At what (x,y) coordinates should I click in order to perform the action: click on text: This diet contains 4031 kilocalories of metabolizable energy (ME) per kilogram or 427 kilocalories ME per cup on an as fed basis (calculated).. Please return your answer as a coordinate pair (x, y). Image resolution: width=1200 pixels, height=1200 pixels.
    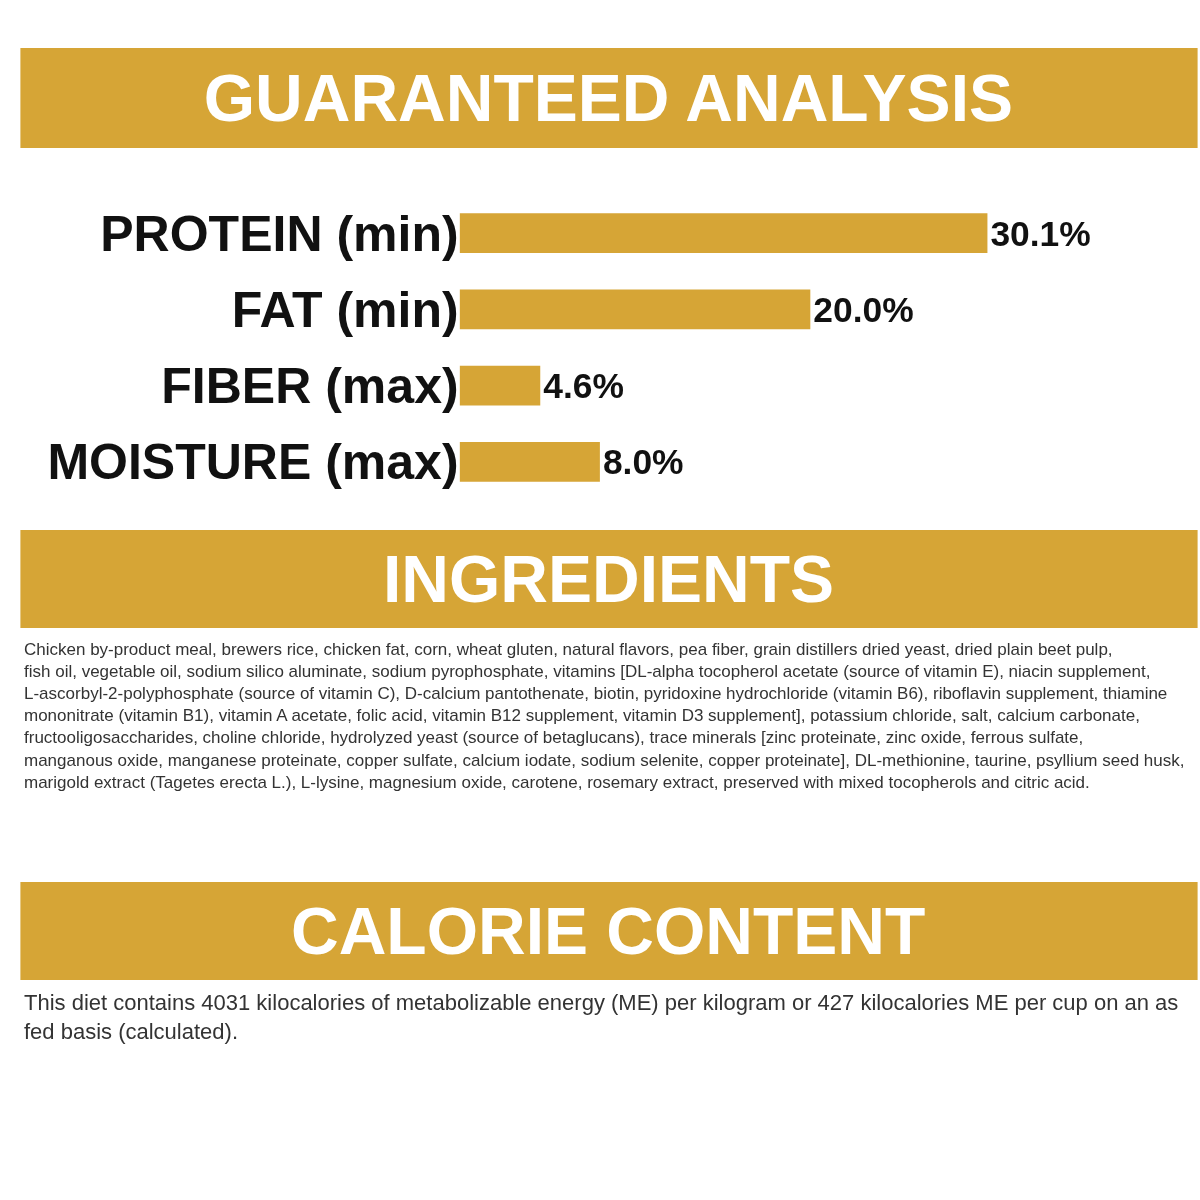
    Looking at the image, I should click on (601, 1017).